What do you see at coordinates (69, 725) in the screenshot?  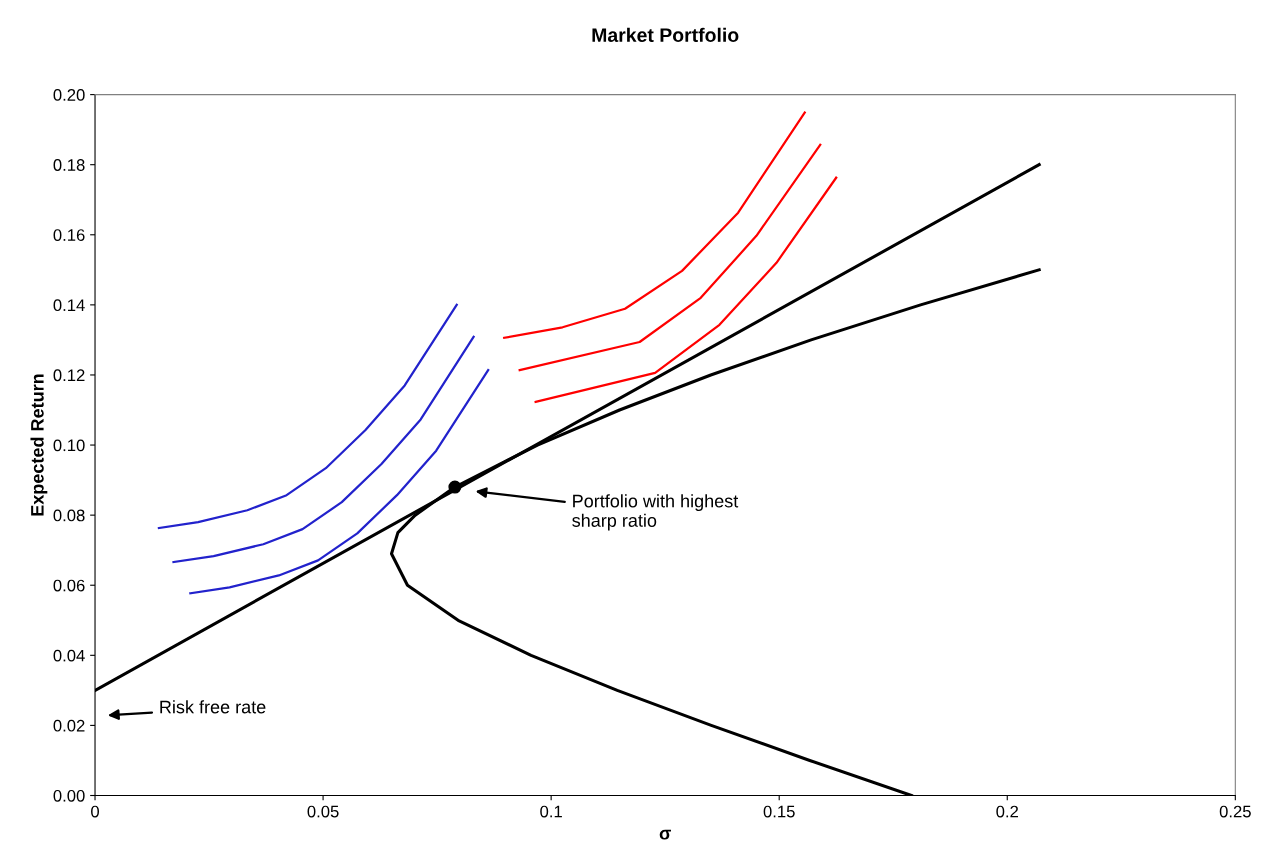 I see `y-tick-label: 0.02` at bounding box center [69, 725].